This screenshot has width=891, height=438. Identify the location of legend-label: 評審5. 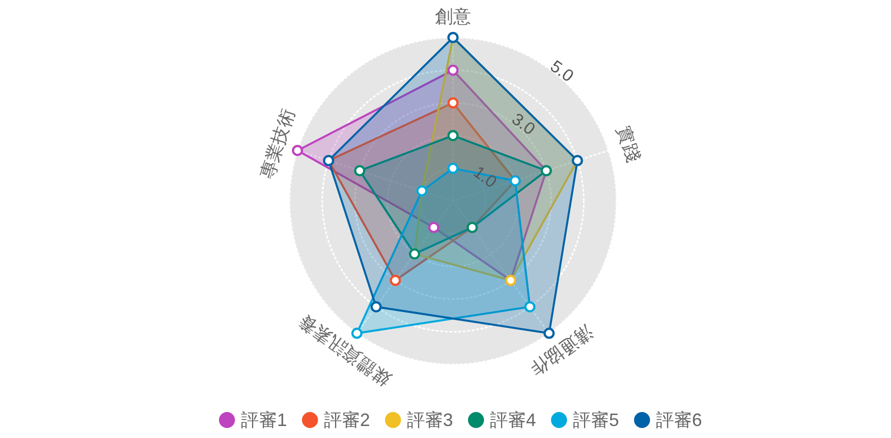
(596, 420).